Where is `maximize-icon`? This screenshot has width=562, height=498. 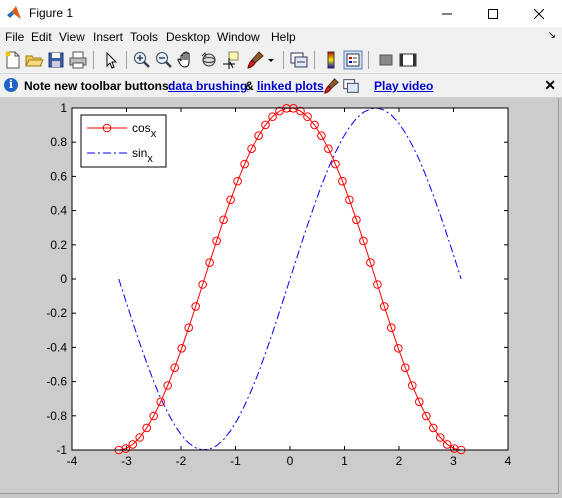 maximize-icon is located at coordinates (493, 13).